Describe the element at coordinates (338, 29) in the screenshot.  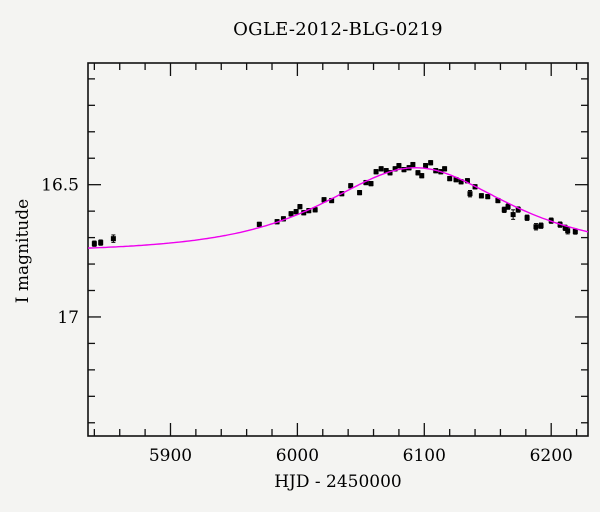
I see `chart-title: OGLE-2012-BLG-0219` at that location.